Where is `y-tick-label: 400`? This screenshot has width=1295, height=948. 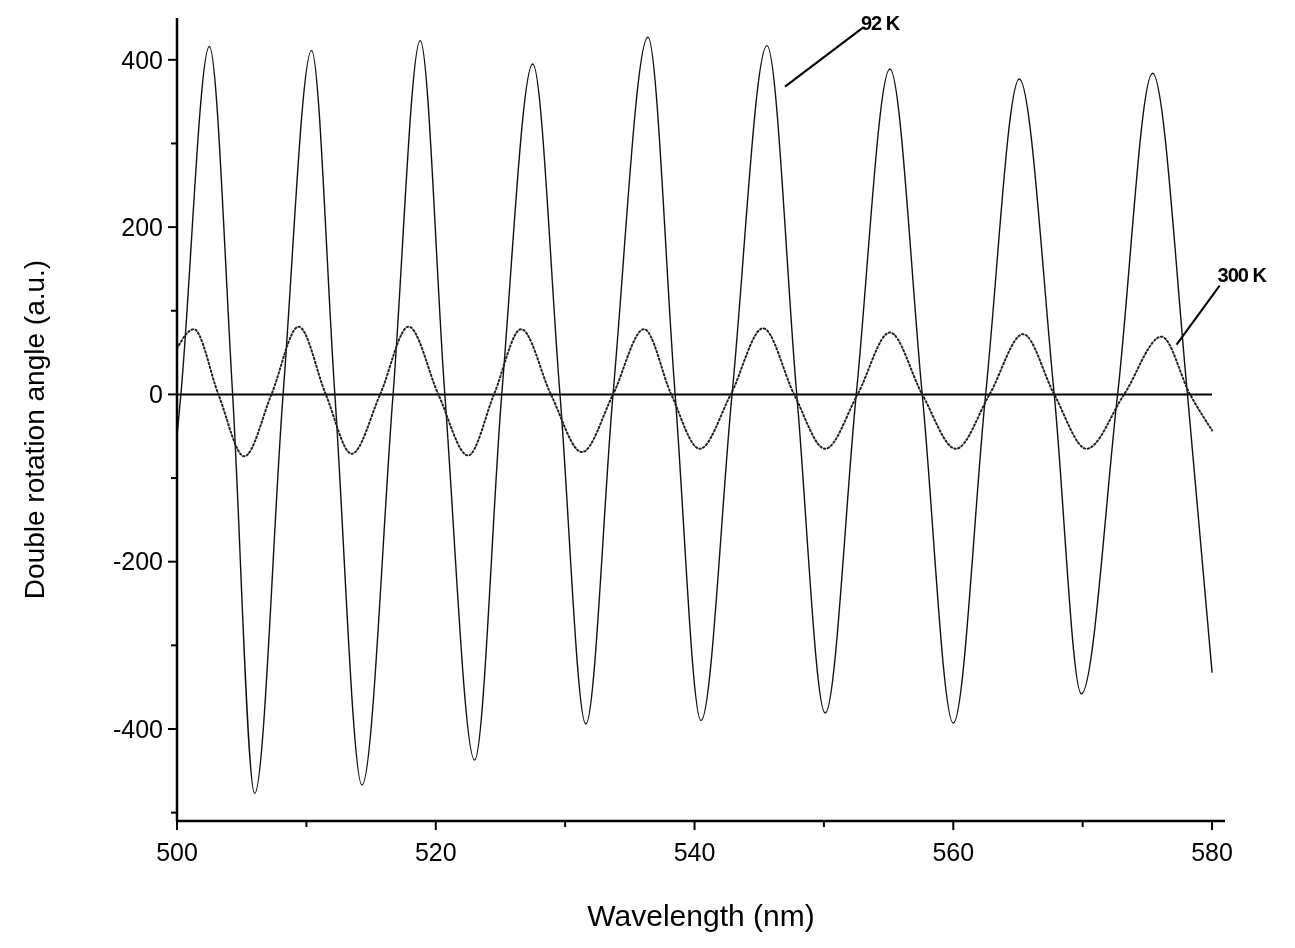
y-tick-label: 400 is located at coordinates (142, 59).